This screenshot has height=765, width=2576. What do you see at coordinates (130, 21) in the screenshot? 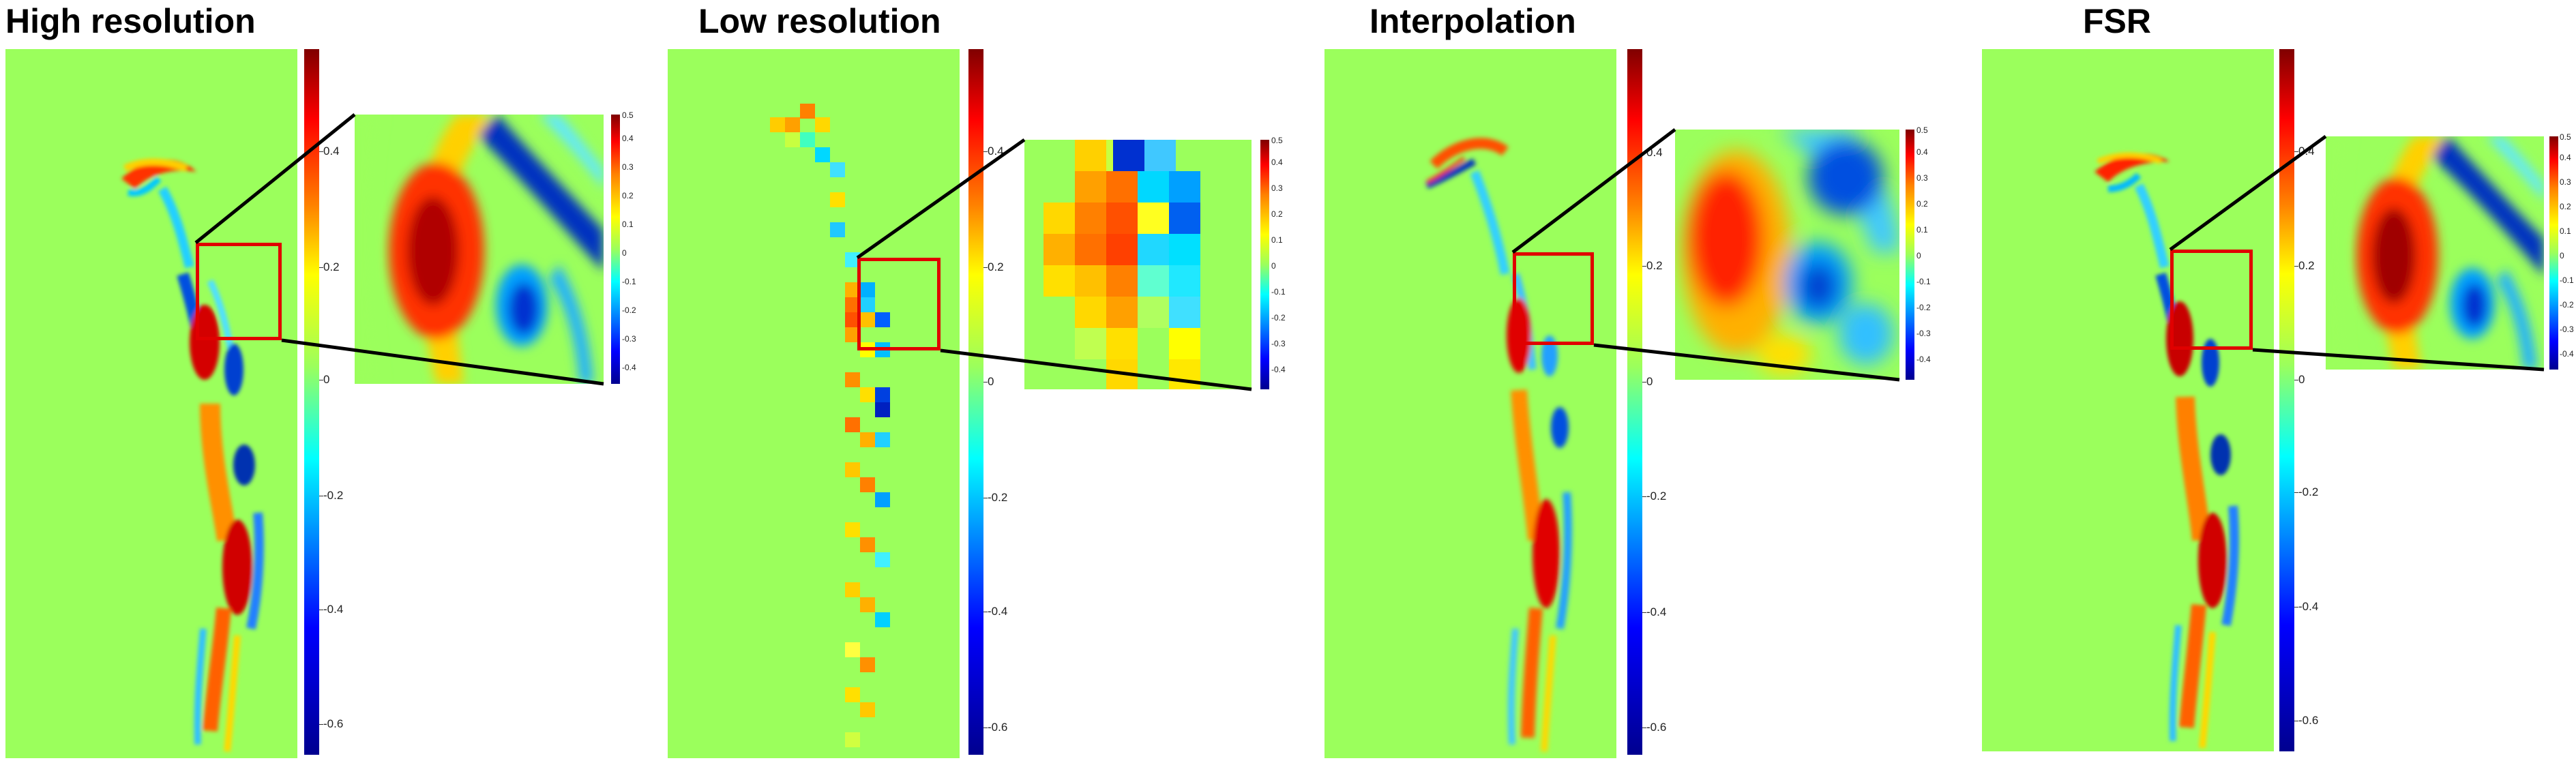
I see `panel-title: High resolution` at bounding box center [130, 21].